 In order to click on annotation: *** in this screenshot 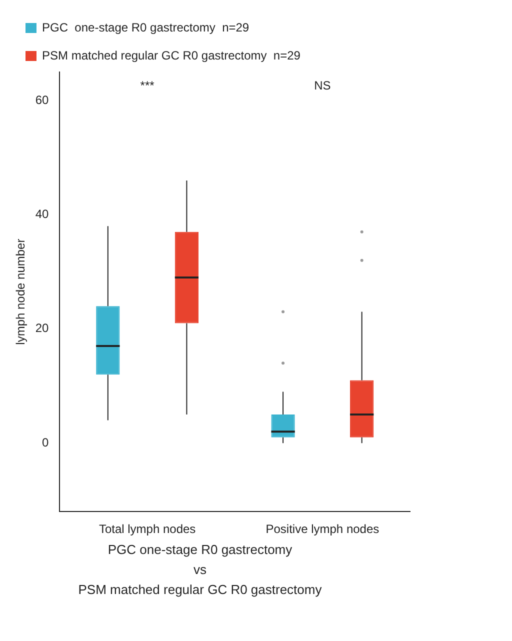, I will do `click(147, 85)`.